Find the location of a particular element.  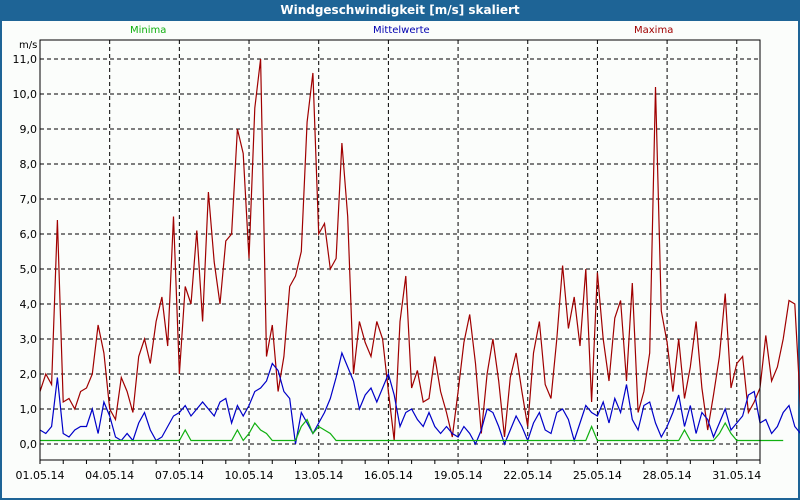

x-tick-label: 16.05.14 is located at coordinates (388, 475).